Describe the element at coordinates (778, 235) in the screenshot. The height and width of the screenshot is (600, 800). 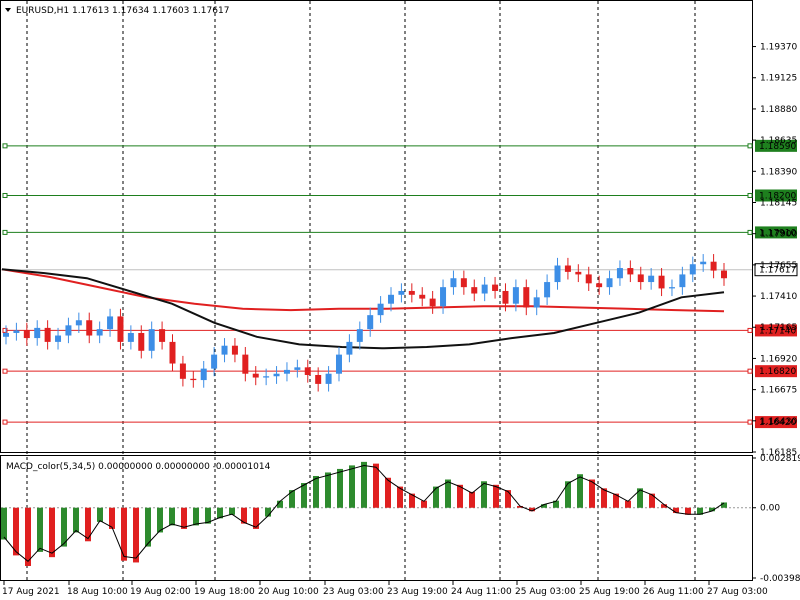
I see `price-tick-label: 1.17900` at that location.